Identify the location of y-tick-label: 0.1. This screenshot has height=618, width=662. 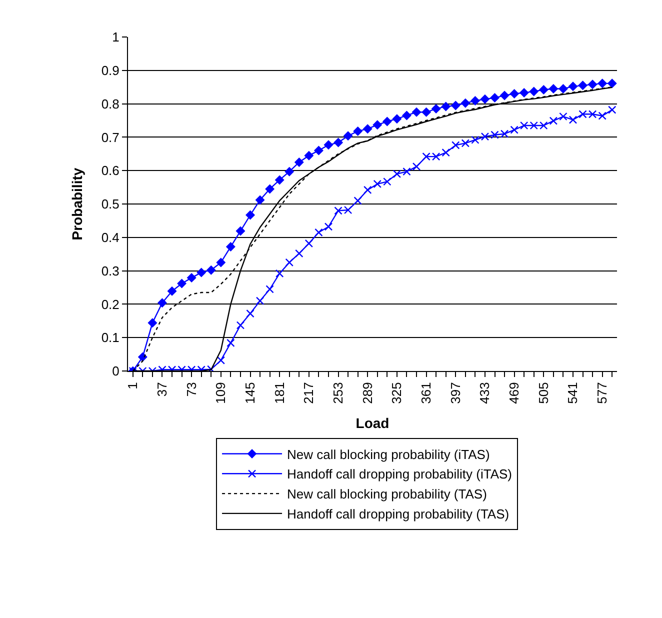
(110, 338).